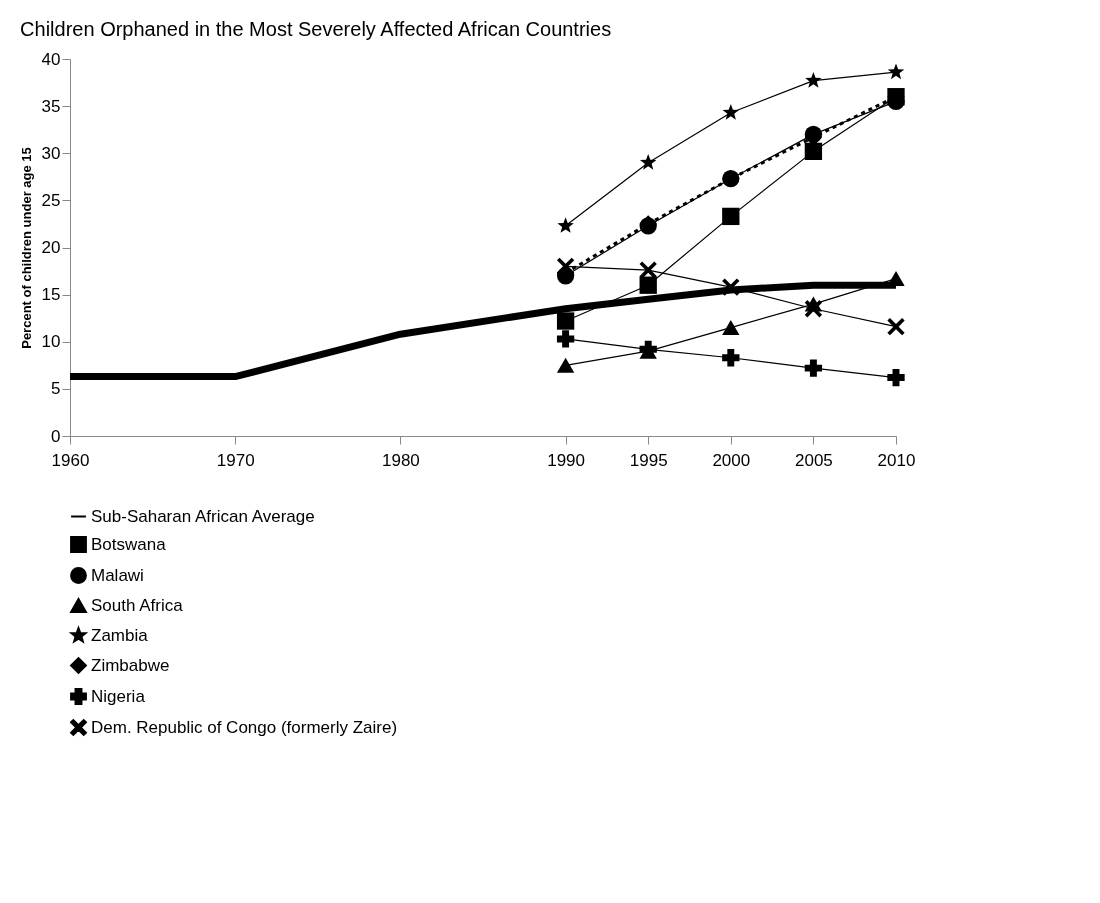 Image resolution: width=1100 pixels, height=903 pixels. What do you see at coordinates (648, 460) in the screenshot?
I see `x-tick-label: 1995` at bounding box center [648, 460].